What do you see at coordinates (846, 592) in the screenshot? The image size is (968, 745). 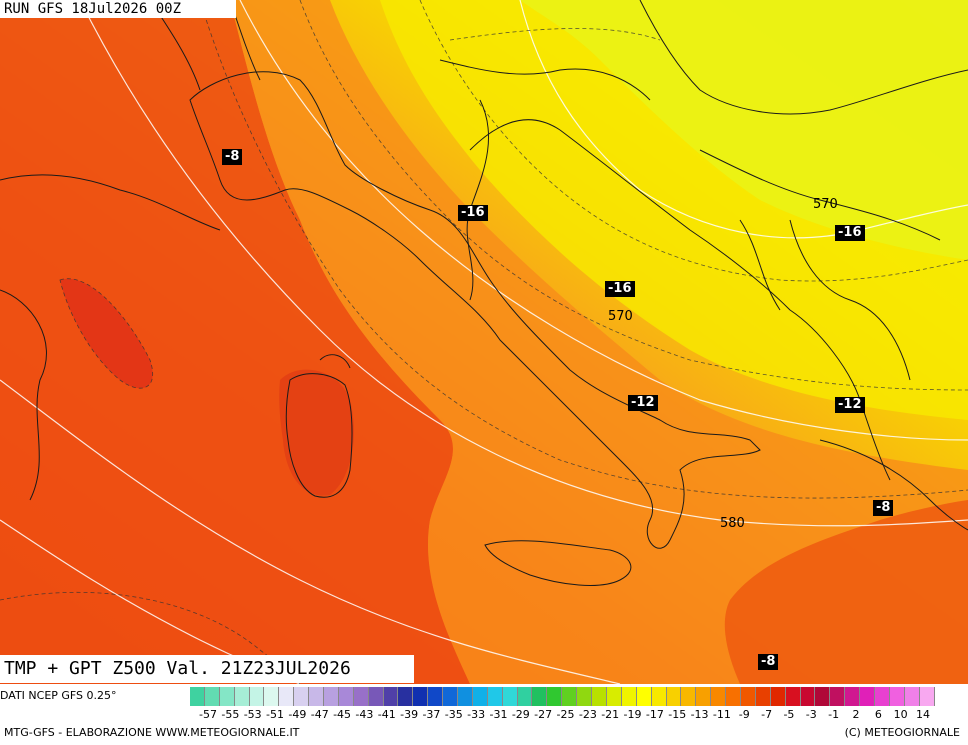 I see `warm-region-southeast` at bounding box center [846, 592].